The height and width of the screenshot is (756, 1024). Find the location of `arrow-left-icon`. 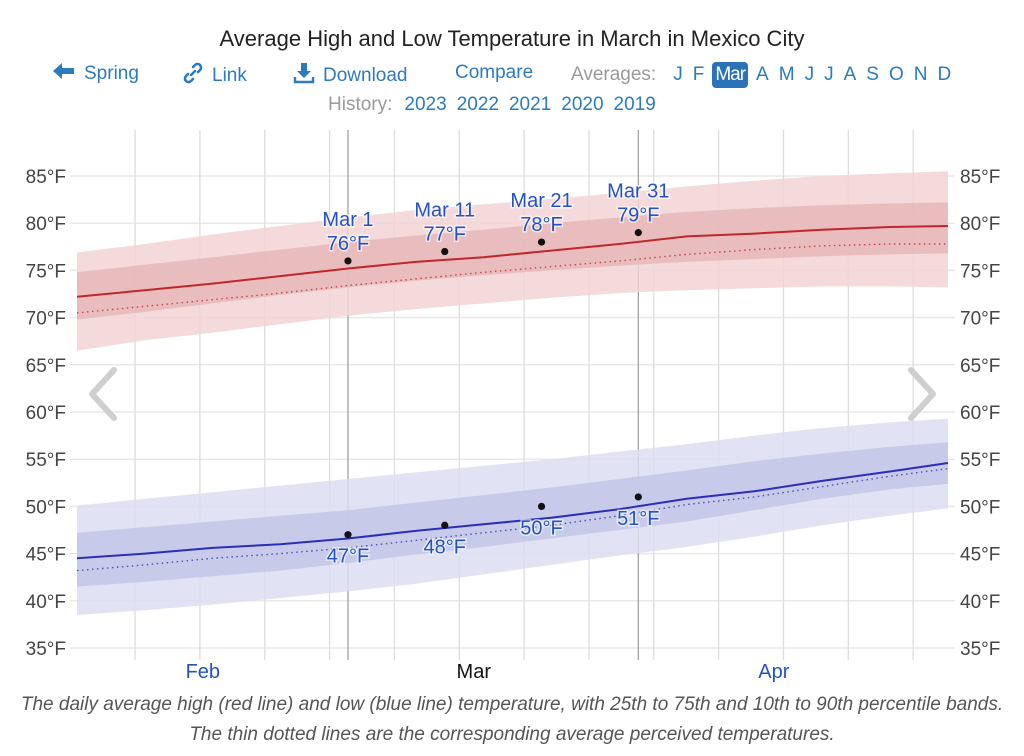

arrow-left-icon is located at coordinates (64, 74).